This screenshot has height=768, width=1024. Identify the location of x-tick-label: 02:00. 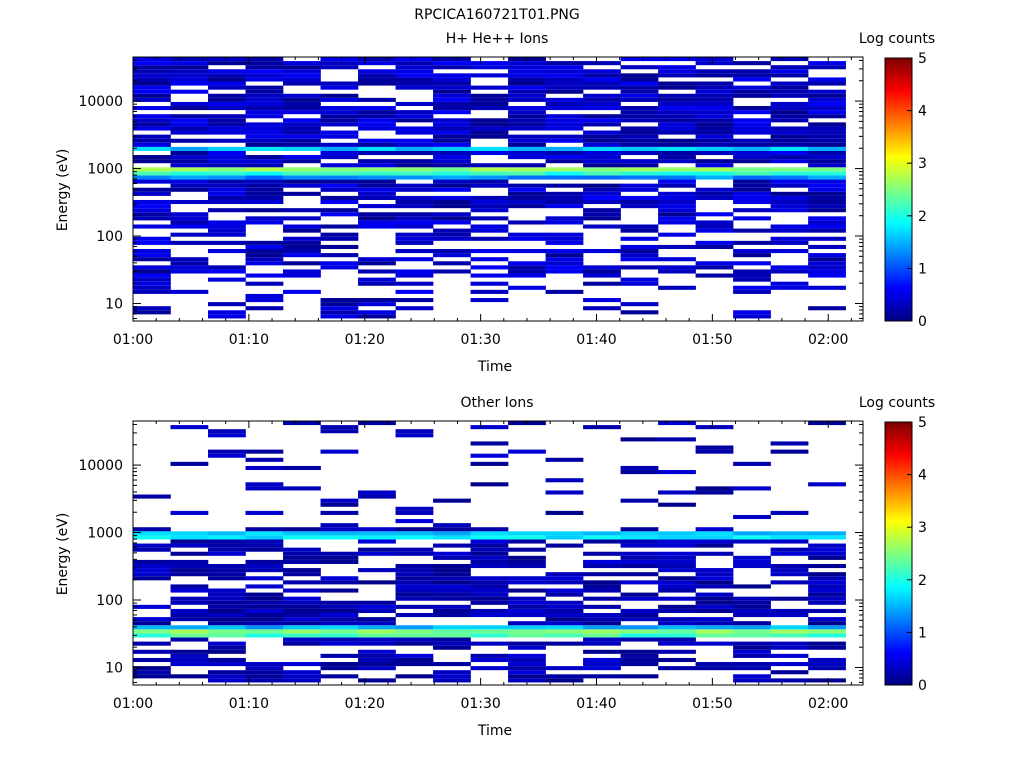
(828, 340).